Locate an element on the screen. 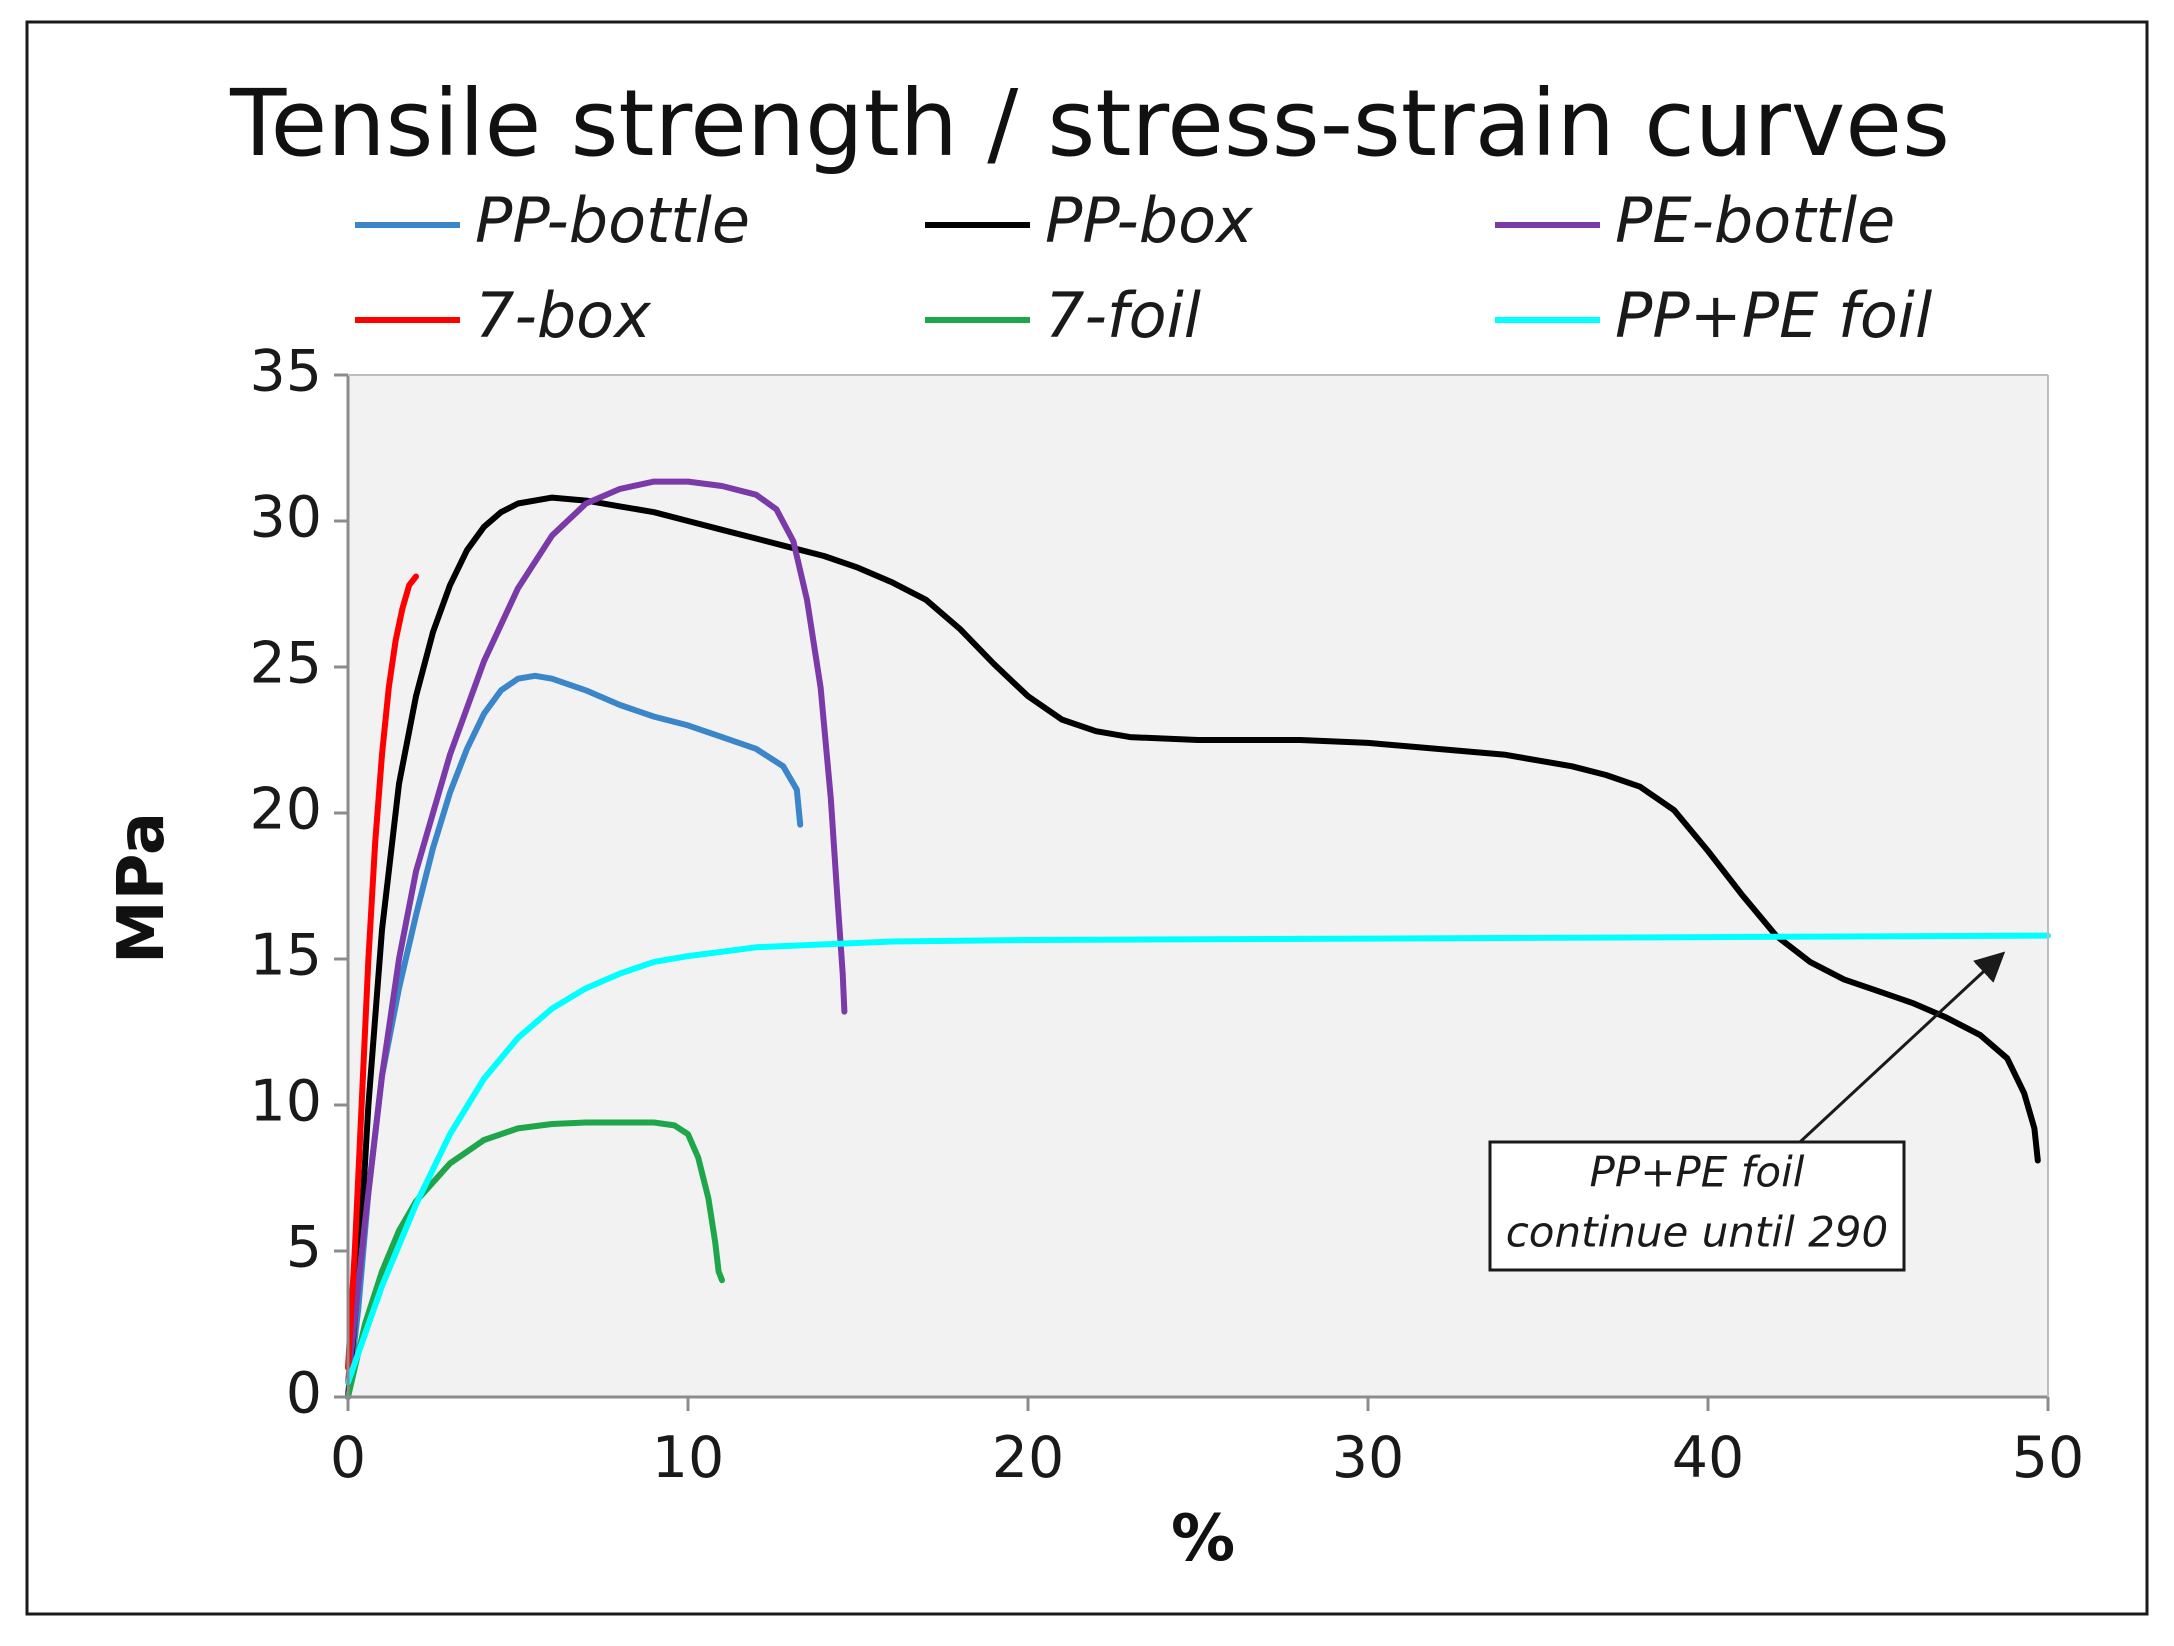  x-tick-label: 0 is located at coordinates (348, 1458).